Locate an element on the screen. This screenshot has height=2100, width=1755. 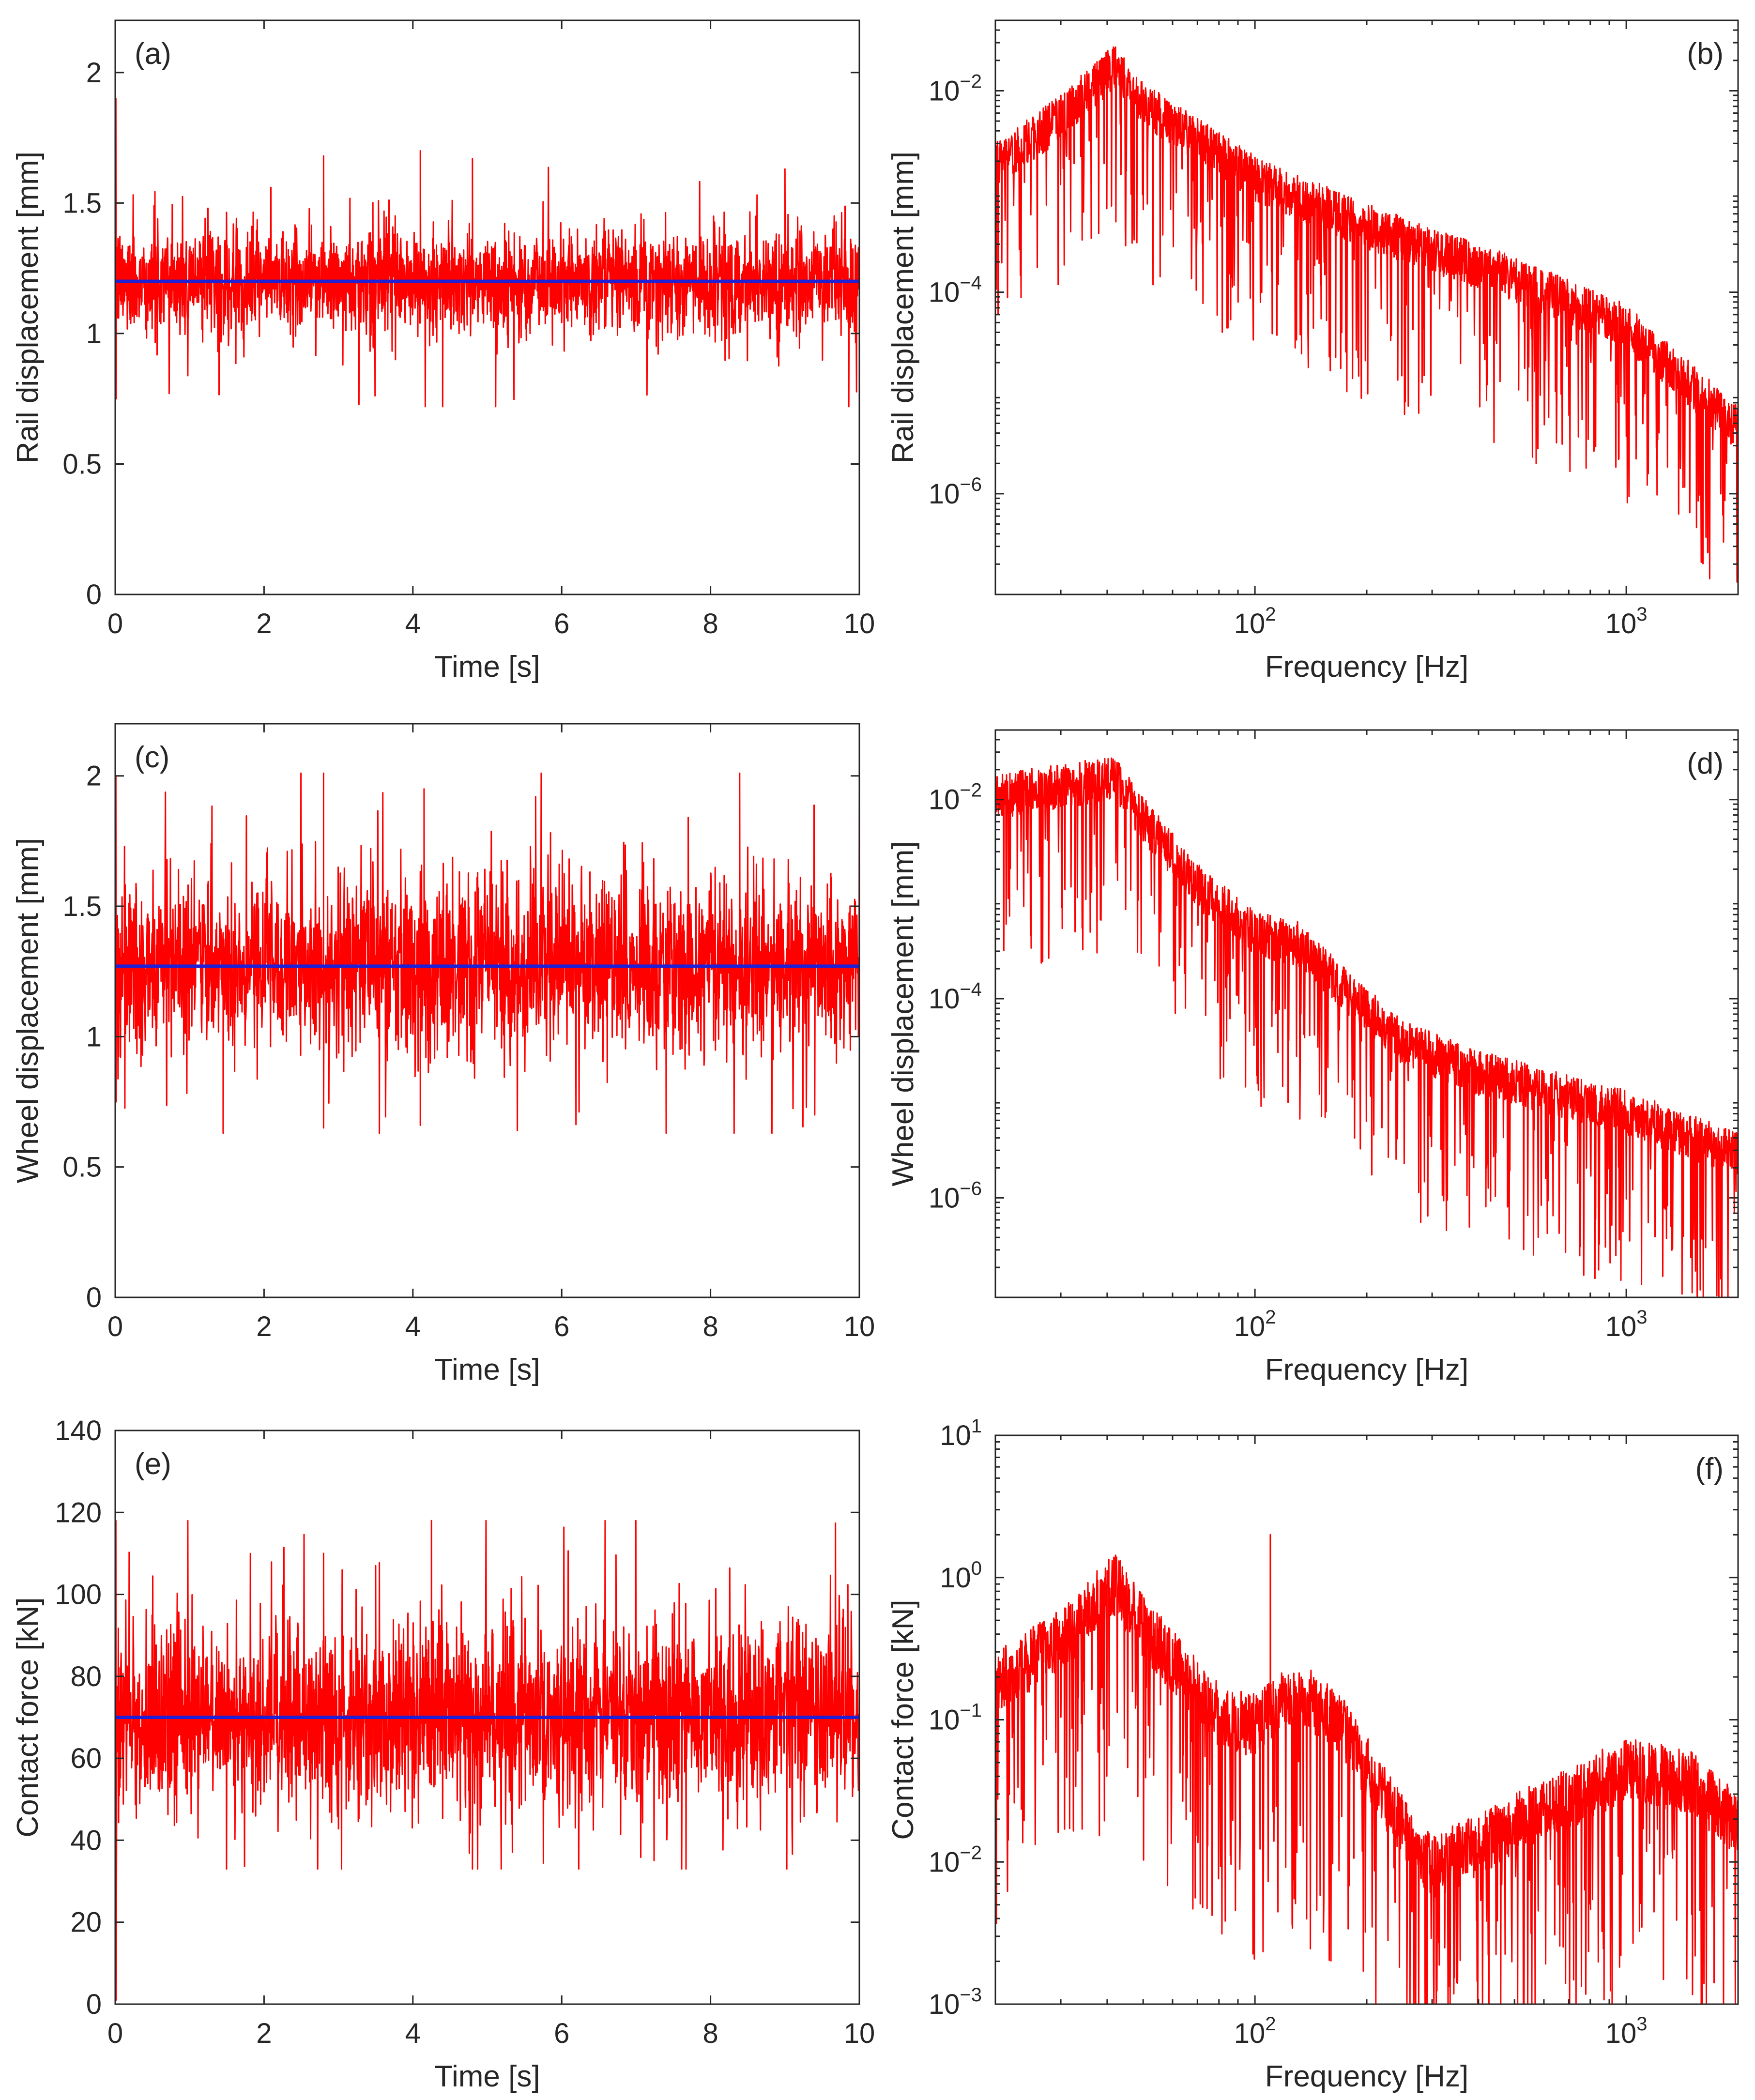
y-tick-label-b: 10⁻² is located at coordinates (955, 89).